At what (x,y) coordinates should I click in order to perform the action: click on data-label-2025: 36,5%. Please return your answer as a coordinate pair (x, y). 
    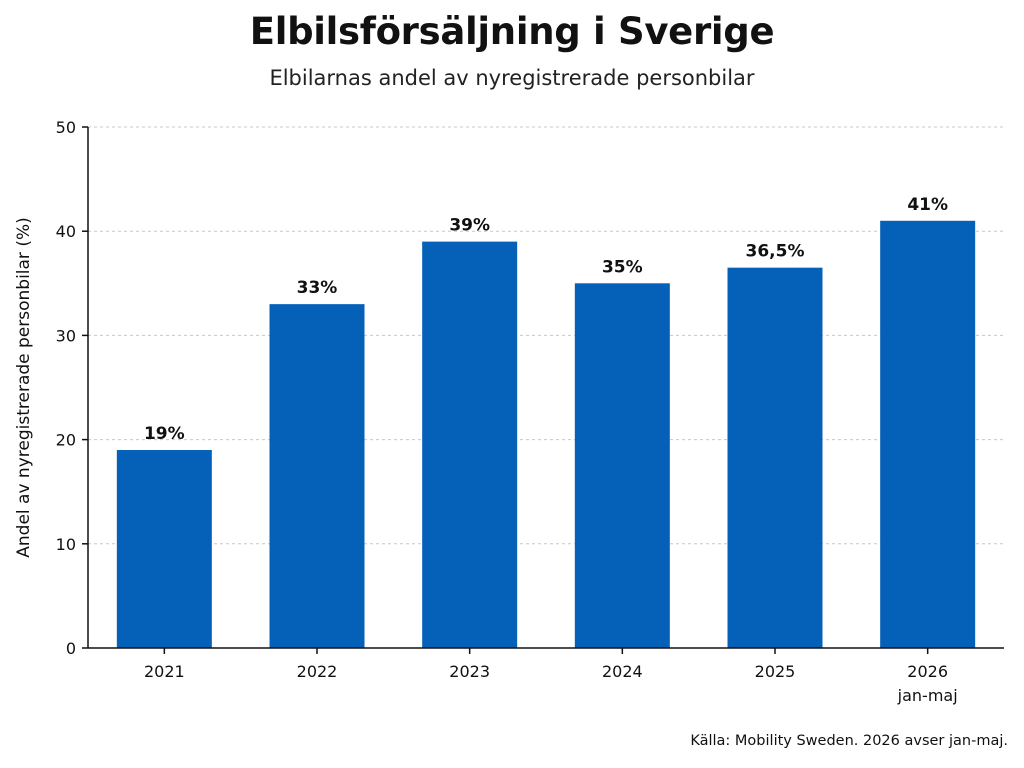
    Looking at the image, I should click on (775, 252).